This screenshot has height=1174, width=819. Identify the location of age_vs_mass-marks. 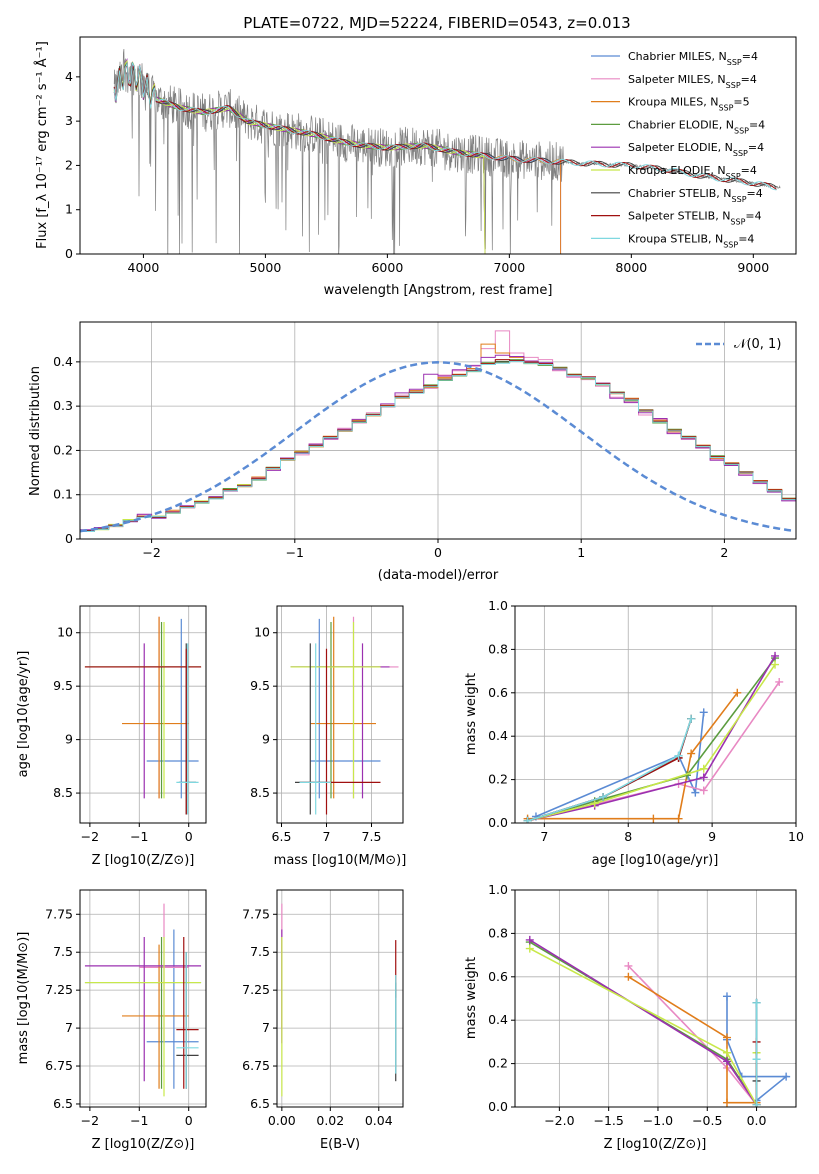
(344, 715).